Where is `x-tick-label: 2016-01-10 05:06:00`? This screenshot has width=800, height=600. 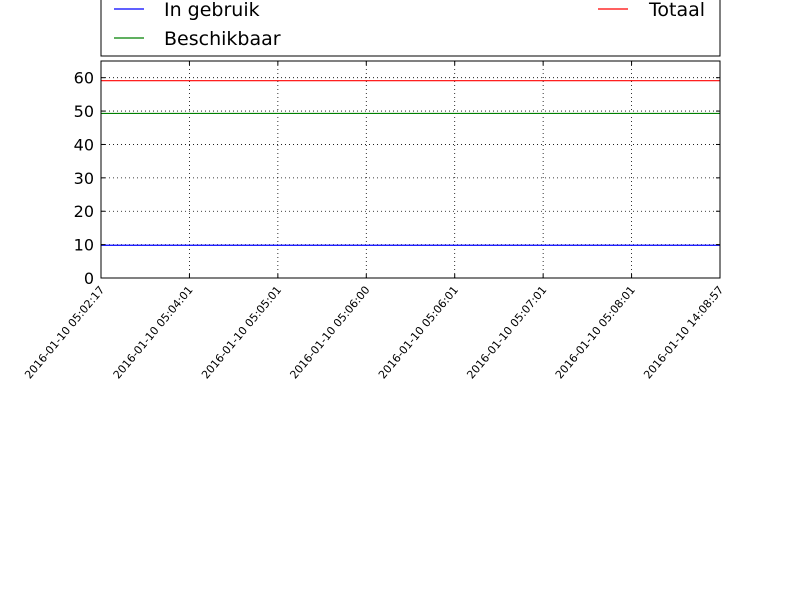
x-tick-label: 2016-01-10 05:06:00 is located at coordinates (330, 333).